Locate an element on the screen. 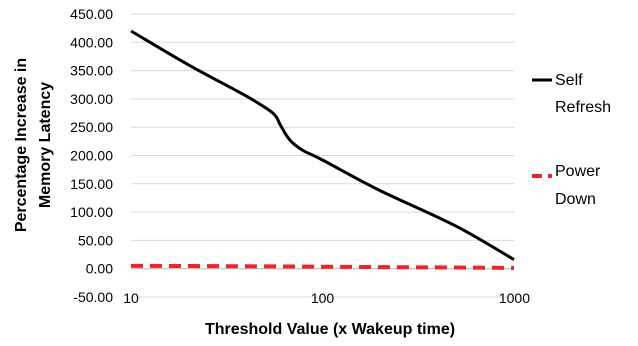 This screenshot has height=346, width=638. legend-label-power-down-line-1: Power is located at coordinates (578, 171).